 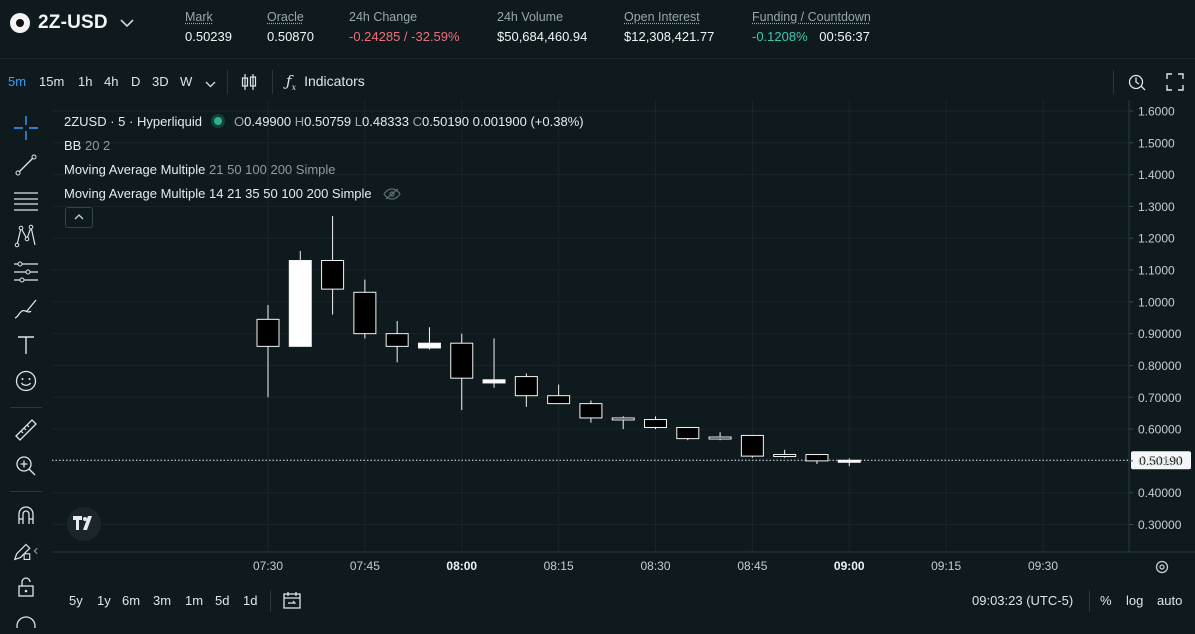 I want to click on price-tick-label: 1.2000, so click(x=1156, y=239).